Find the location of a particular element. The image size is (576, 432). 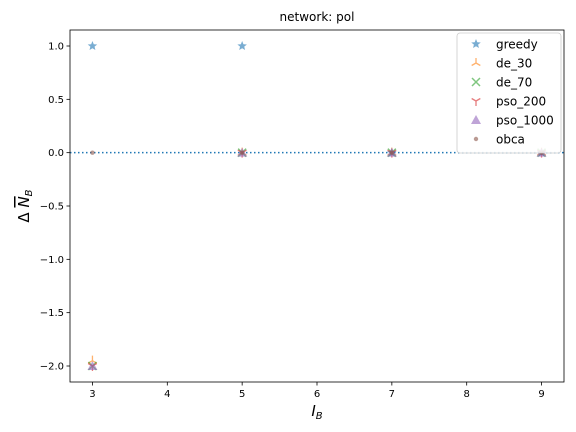

x-tick-label-6: 6 is located at coordinates (317, 394).